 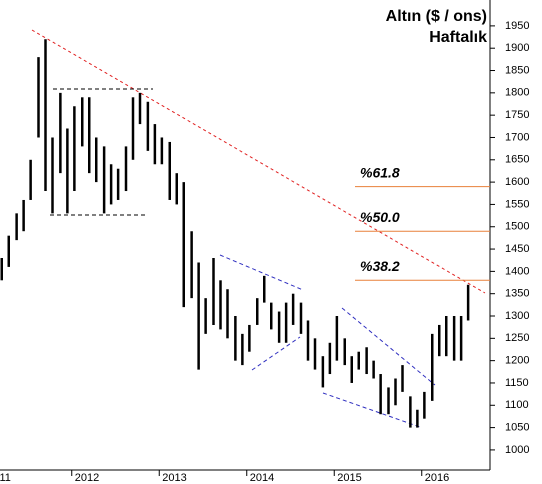 I want to click on y-tick-label: 1150, so click(x=517, y=383).